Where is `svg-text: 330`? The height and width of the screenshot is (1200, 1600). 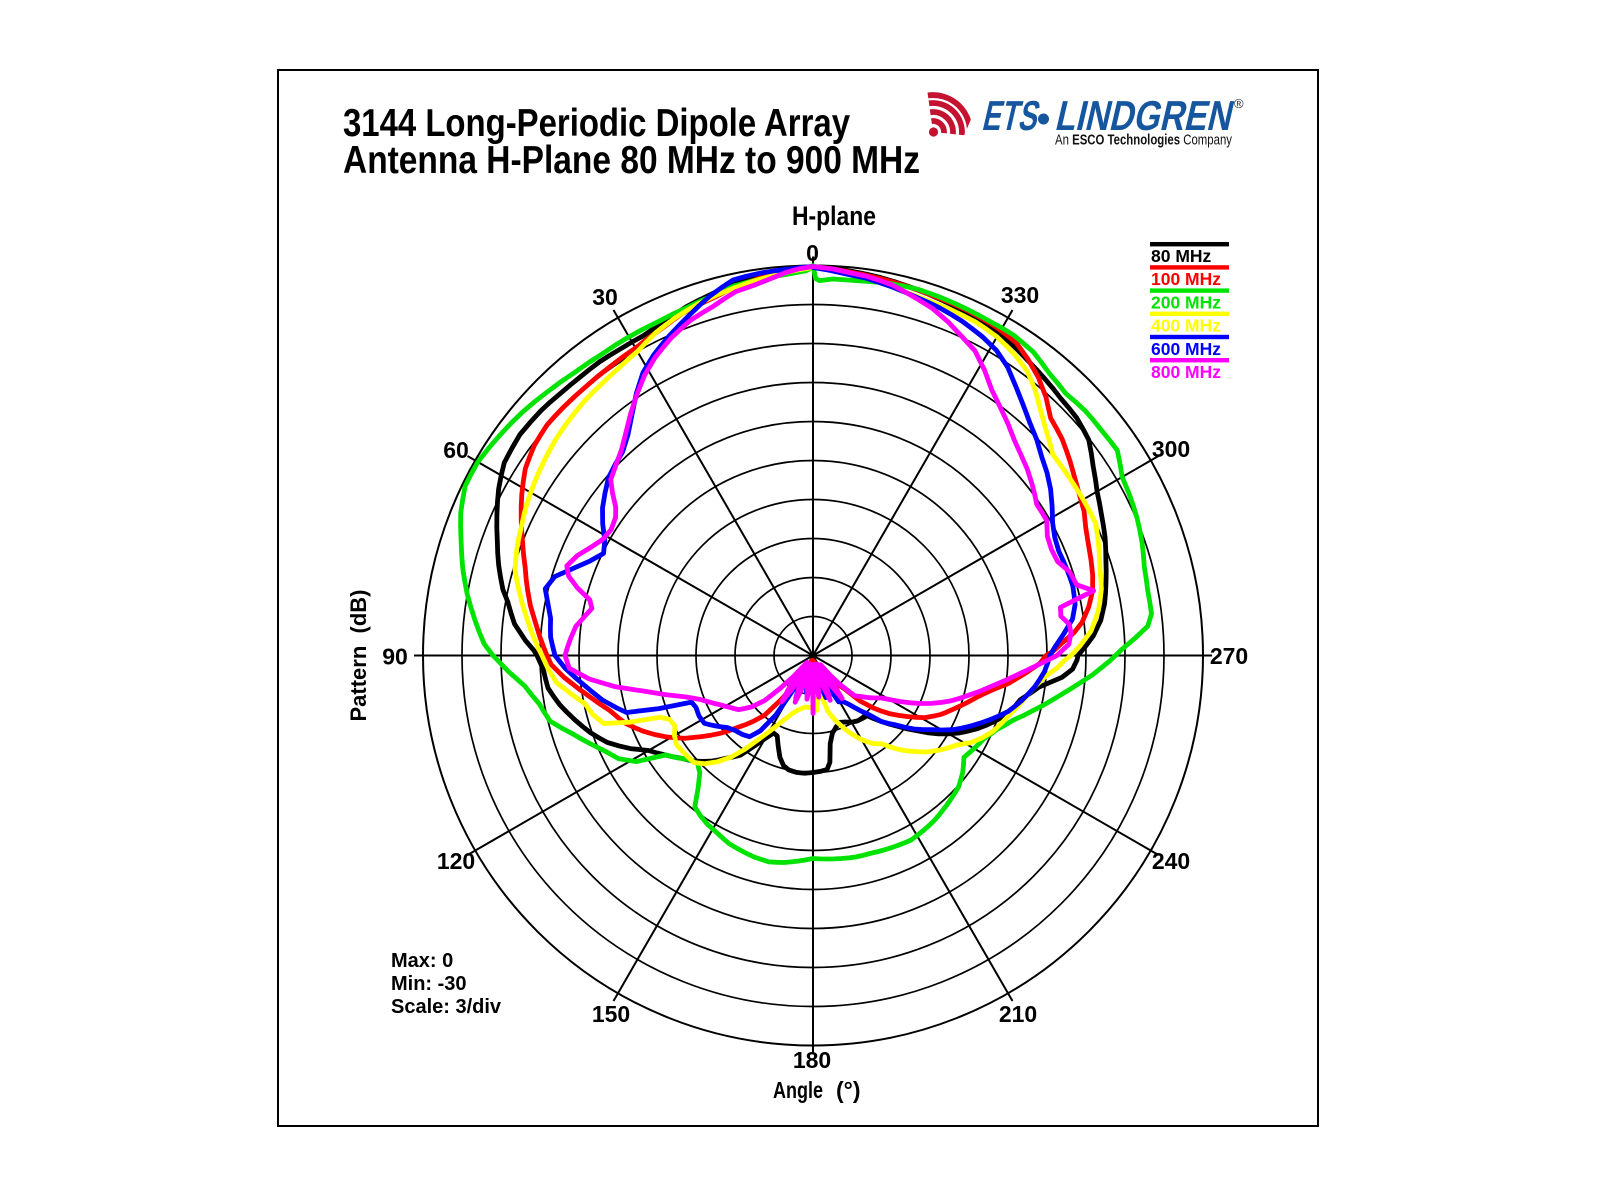 svg-text: 330 is located at coordinates (1020, 295).